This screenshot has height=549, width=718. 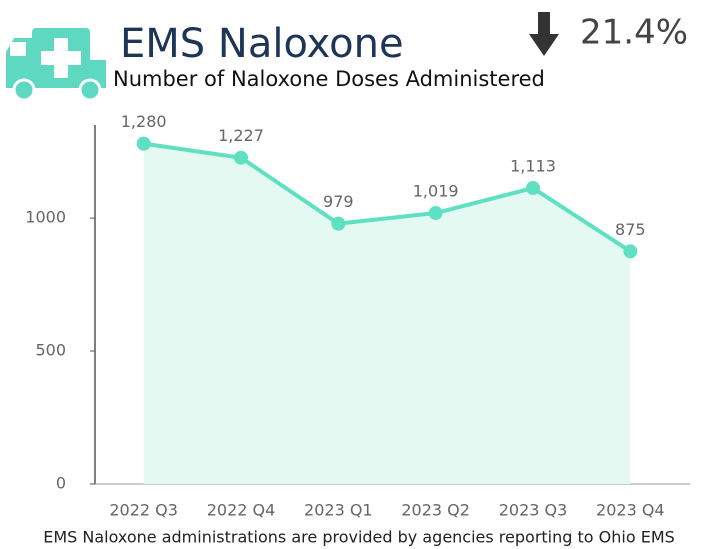 What do you see at coordinates (143, 510) in the screenshot?
I see `x-tick-label: 2022 Q3` at bounding box center [143, 510].